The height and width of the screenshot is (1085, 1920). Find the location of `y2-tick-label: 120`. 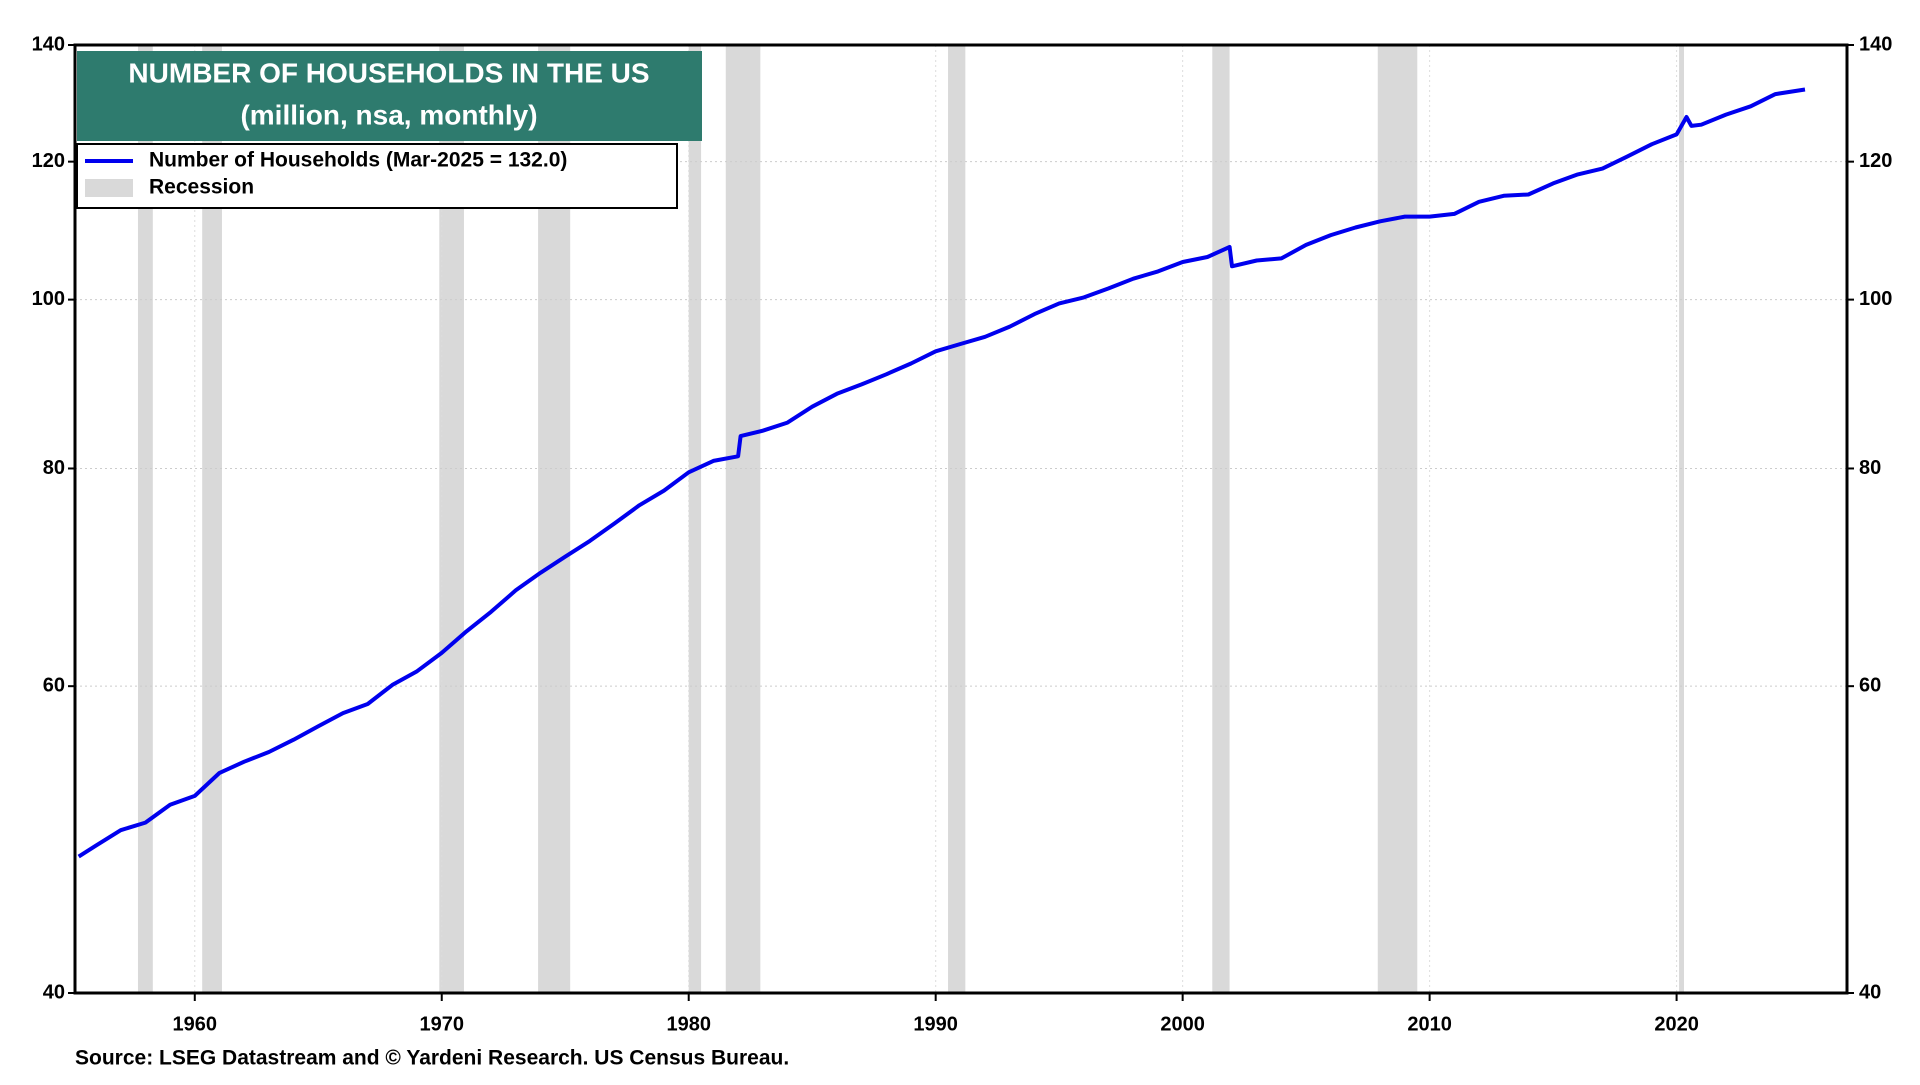

y2-tick-label: 120 is located at coordinates (1875, 161).